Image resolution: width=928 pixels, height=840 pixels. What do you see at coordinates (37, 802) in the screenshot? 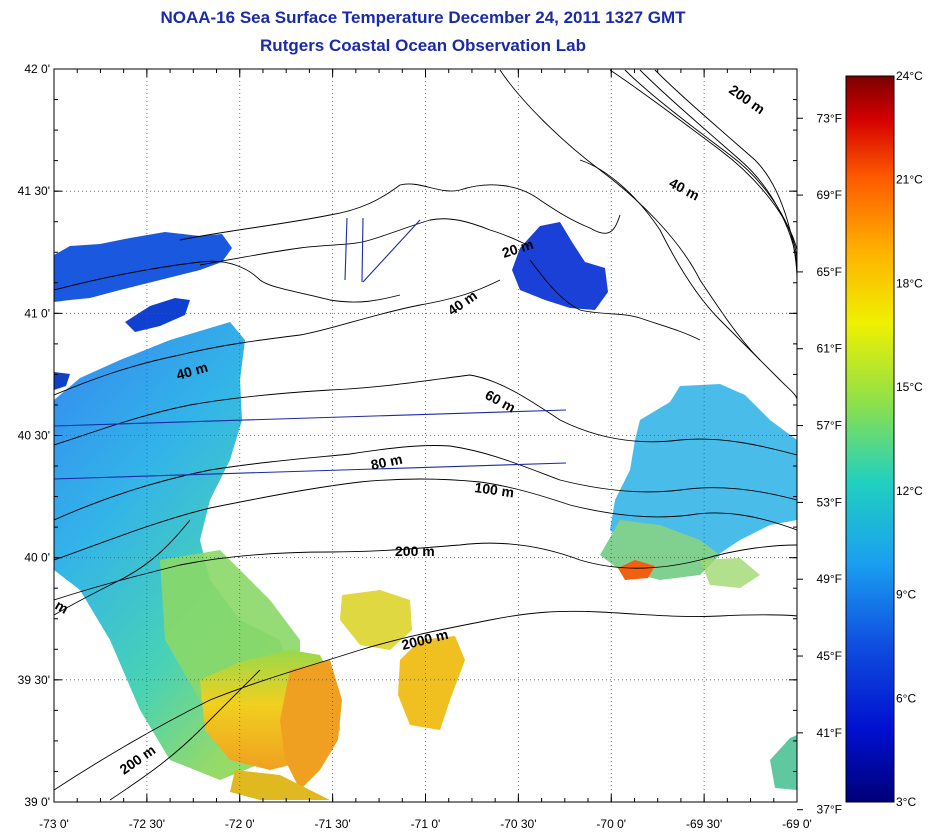
I see `lat-tick-label: 39 0'` at bounding box center [37, 802].